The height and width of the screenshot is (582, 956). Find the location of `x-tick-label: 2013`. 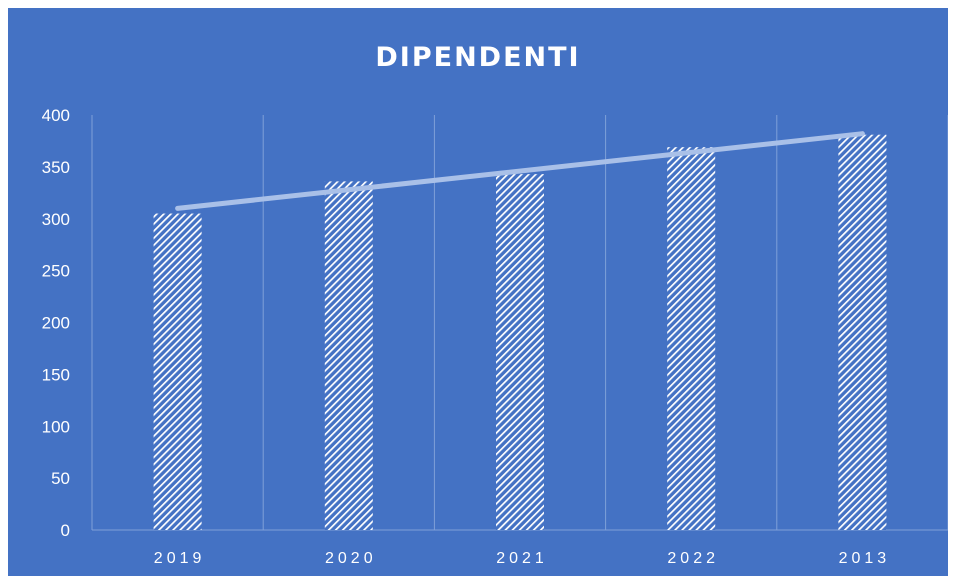

x-tick-label: 2013 is located at coordinates (865, 558).